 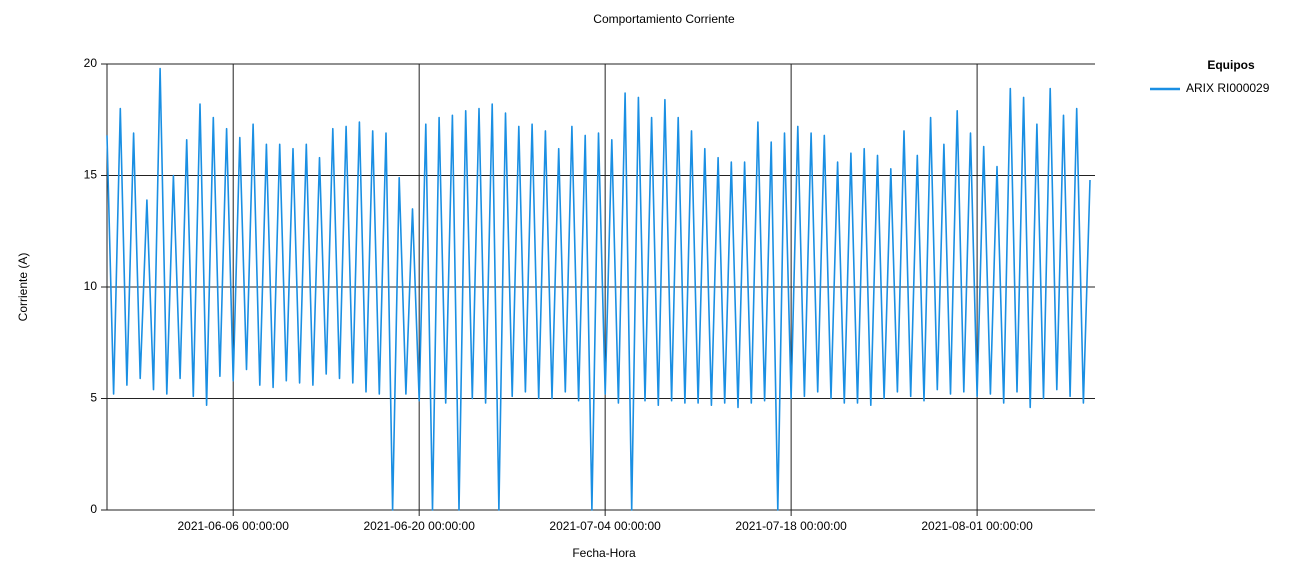 What do you see at coordinates (419, 526) in the screenshot?
I see `x-tick-label: 2021-06-20 00:00:00` at bounding box center [419, 526].